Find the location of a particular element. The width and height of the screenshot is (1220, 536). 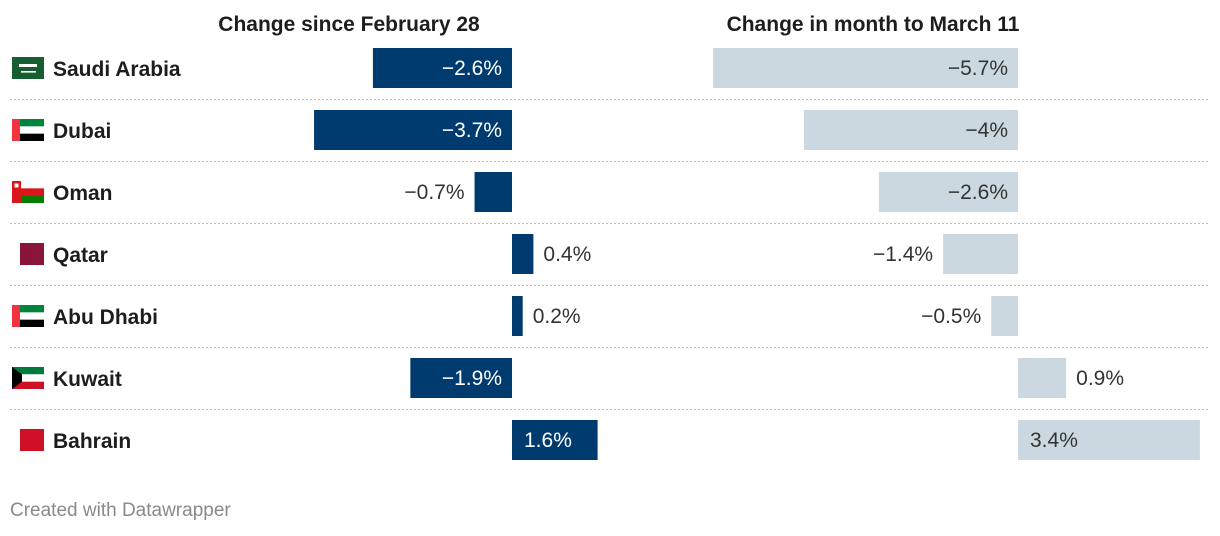

row-label: Saudi Arabia is located at coordinates (117, 69).